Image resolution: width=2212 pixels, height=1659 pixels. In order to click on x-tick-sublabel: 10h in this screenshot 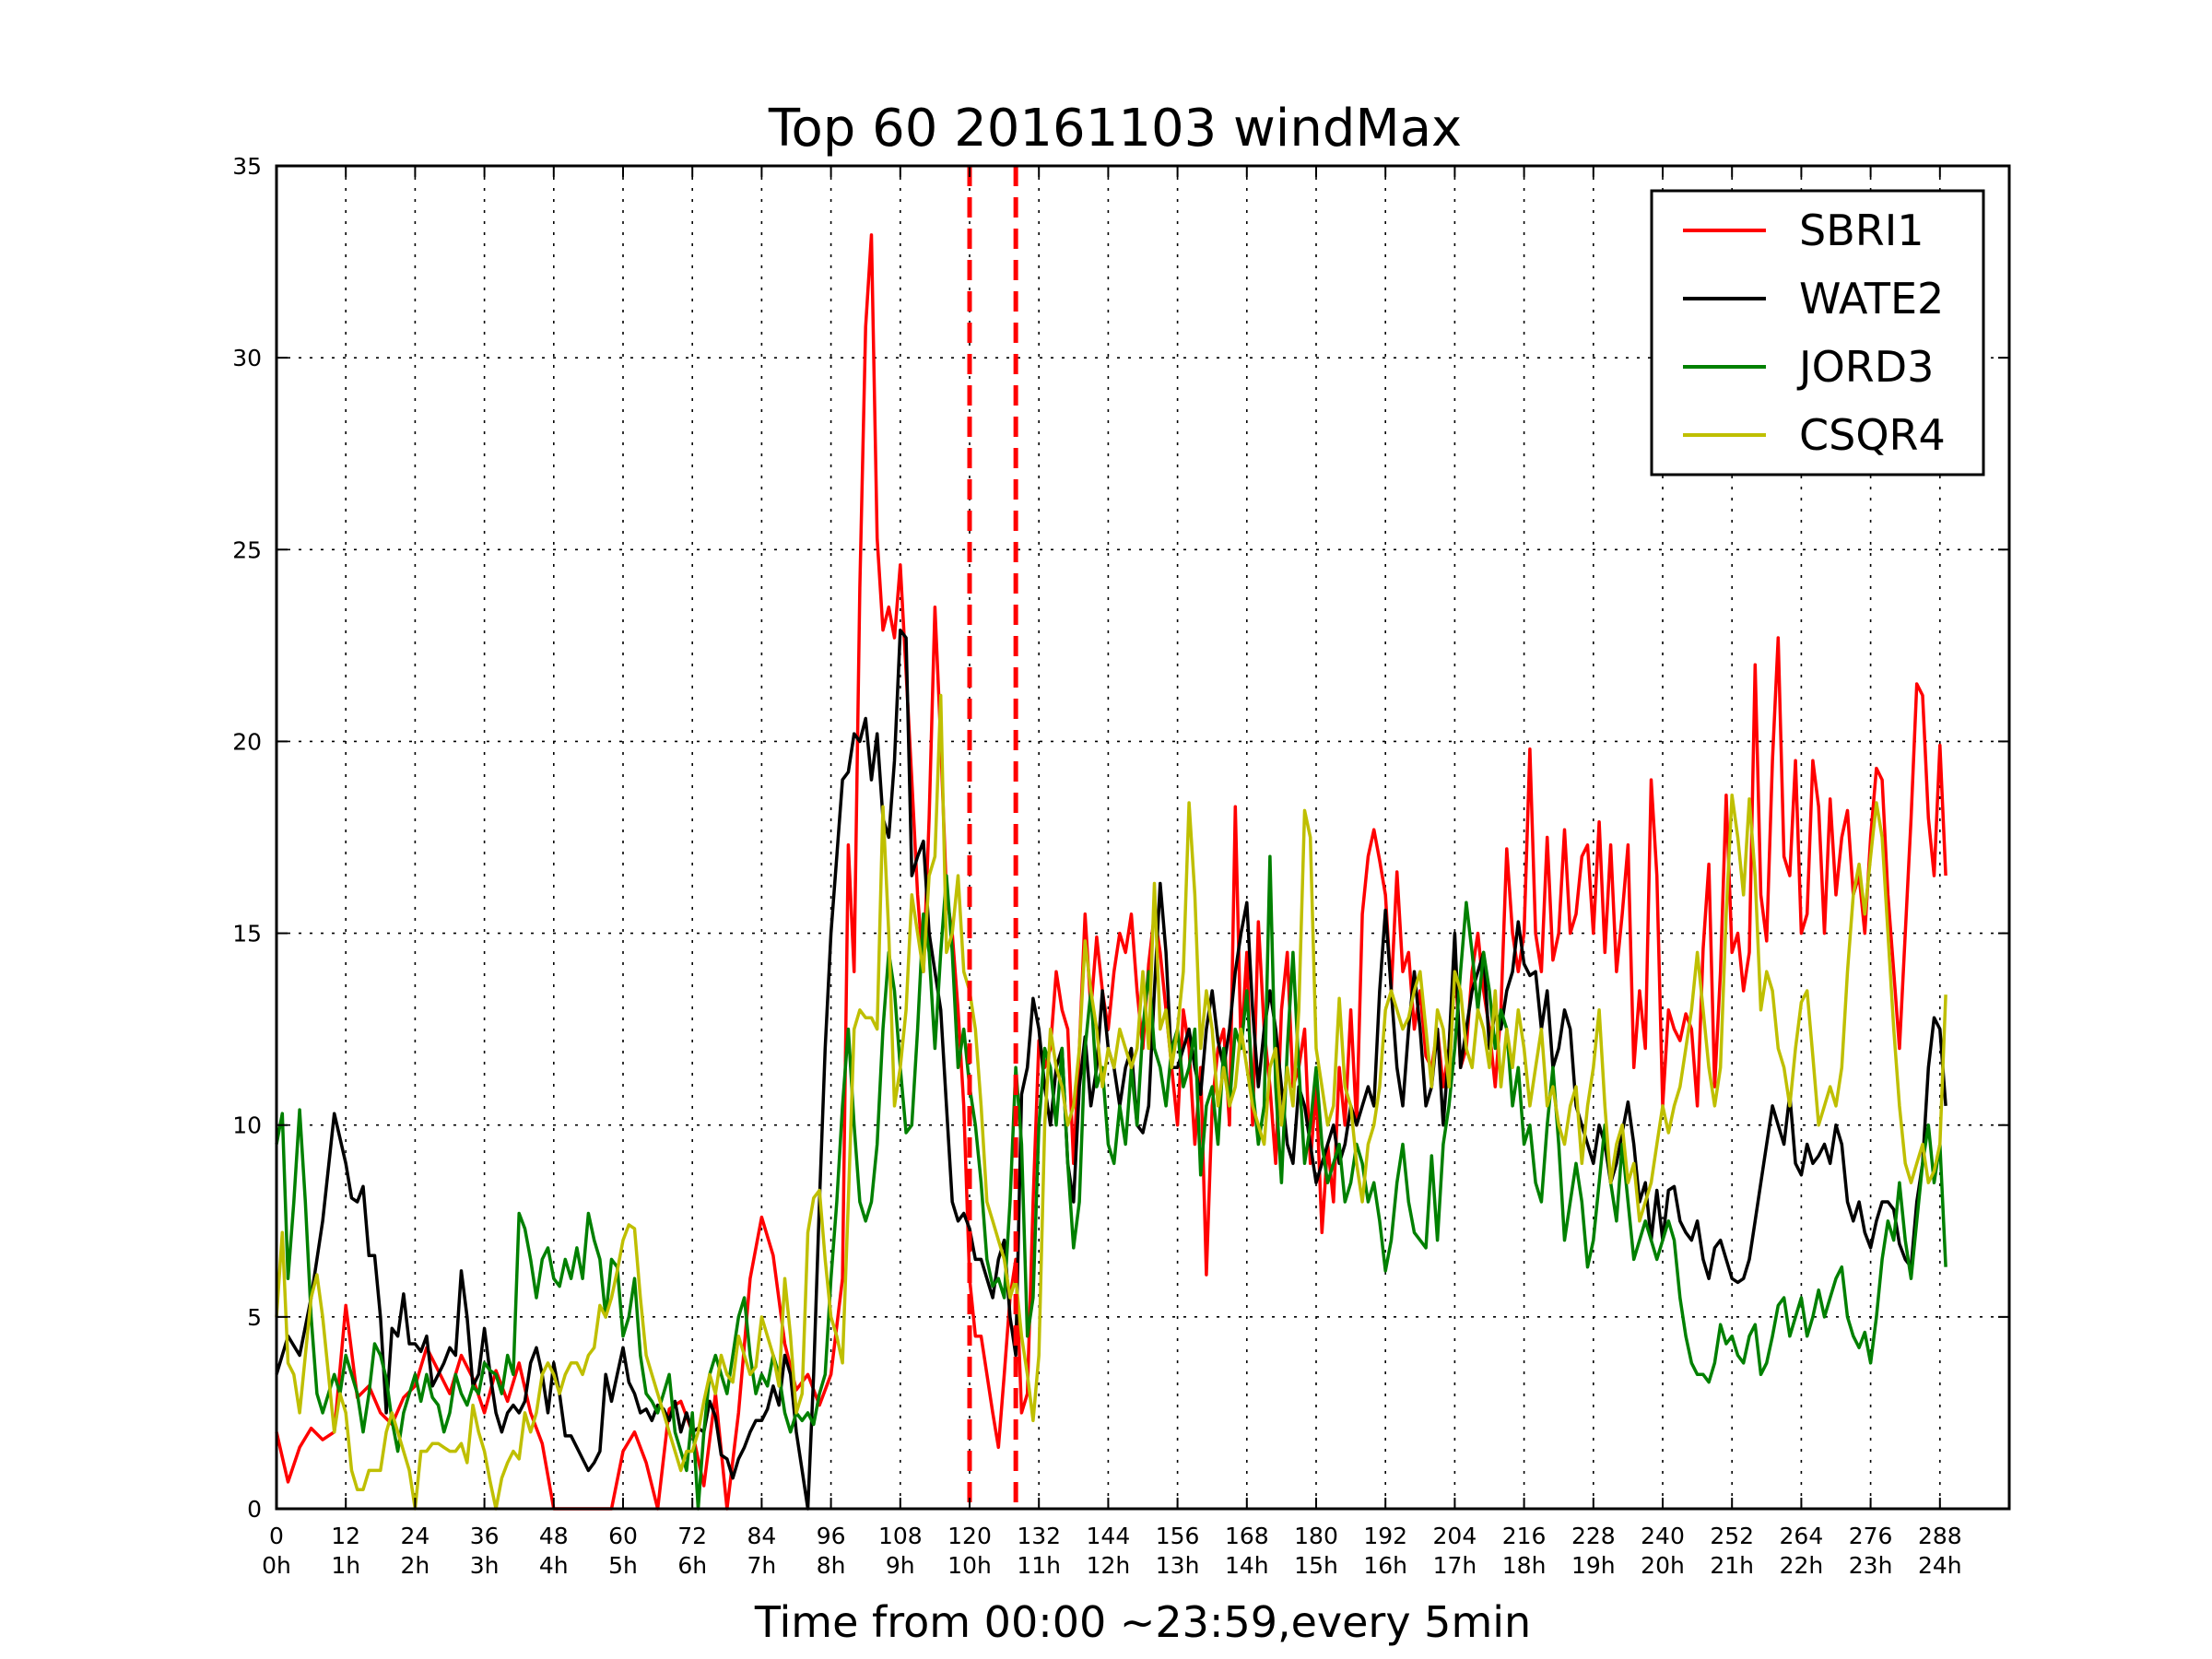, I will do `click(969, 1565)`.